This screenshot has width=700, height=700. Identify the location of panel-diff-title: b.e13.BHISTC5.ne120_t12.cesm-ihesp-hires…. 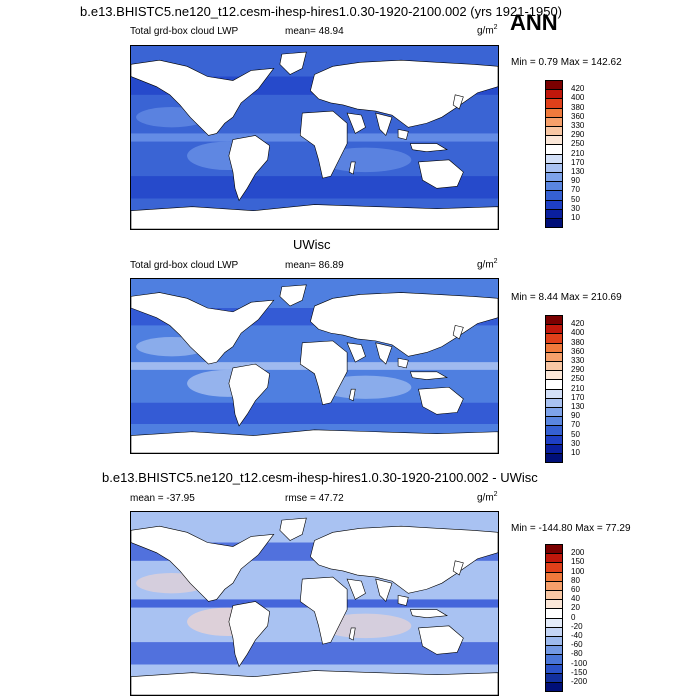
(320, 477).